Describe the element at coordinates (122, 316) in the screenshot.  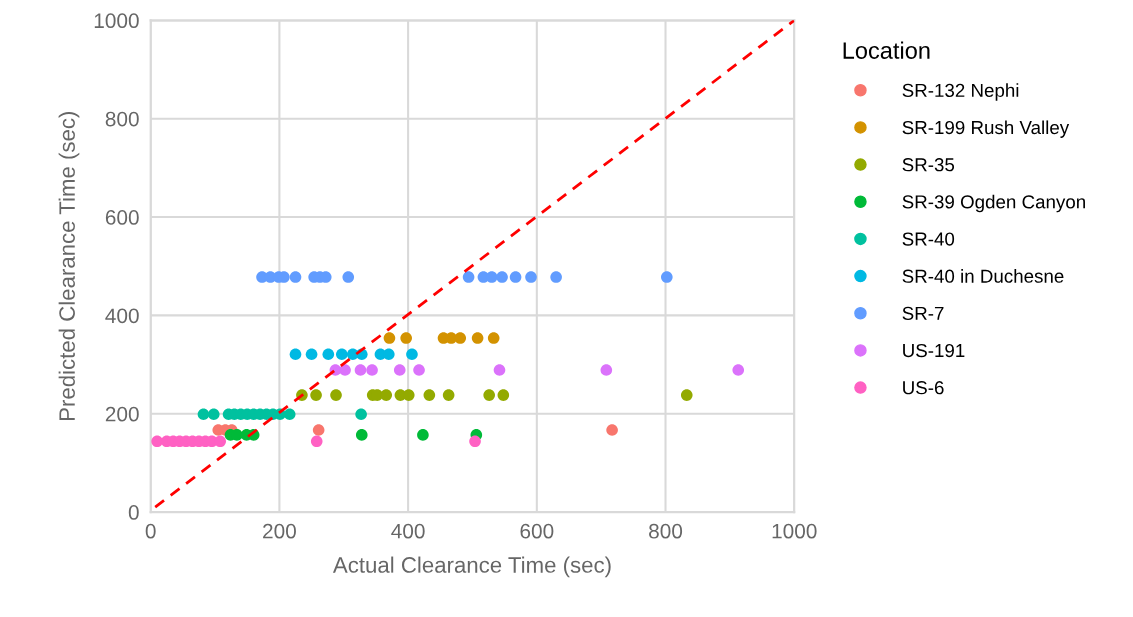
I see `y-tick-label: 400` at that location.